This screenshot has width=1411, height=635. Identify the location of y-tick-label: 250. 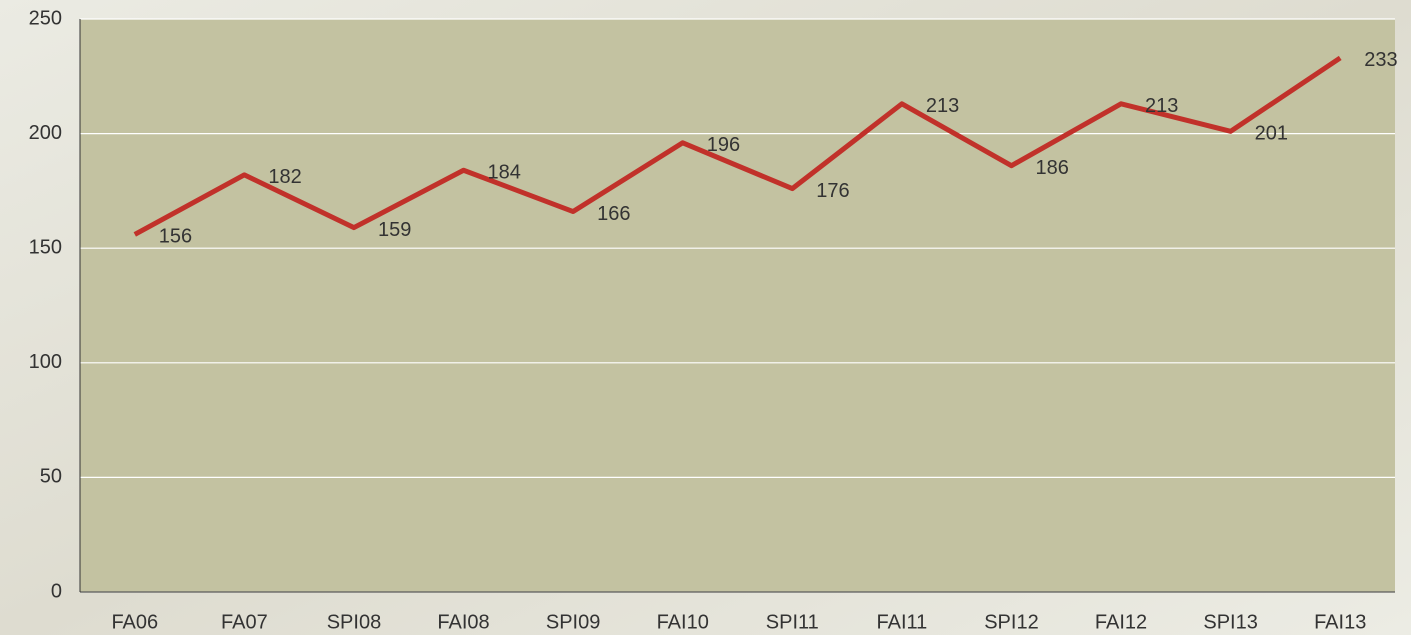
(45, 18).